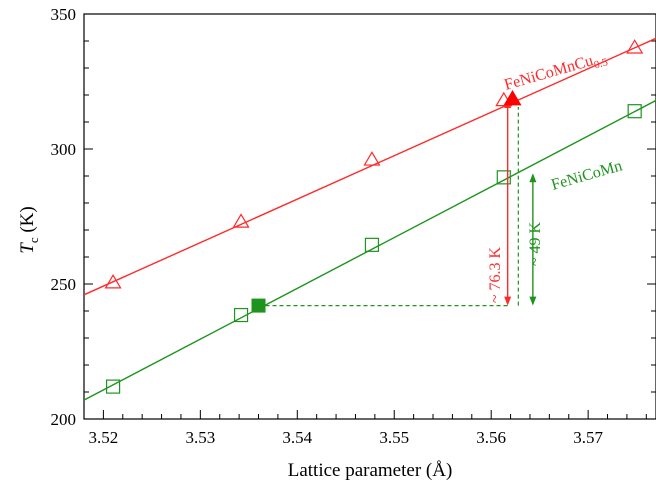 The image size is (656, 483). What do you see at coordinates (508, 301) in the screenshot?
I see `red-arrow-head-bottom` at bounding box center [508, 301].